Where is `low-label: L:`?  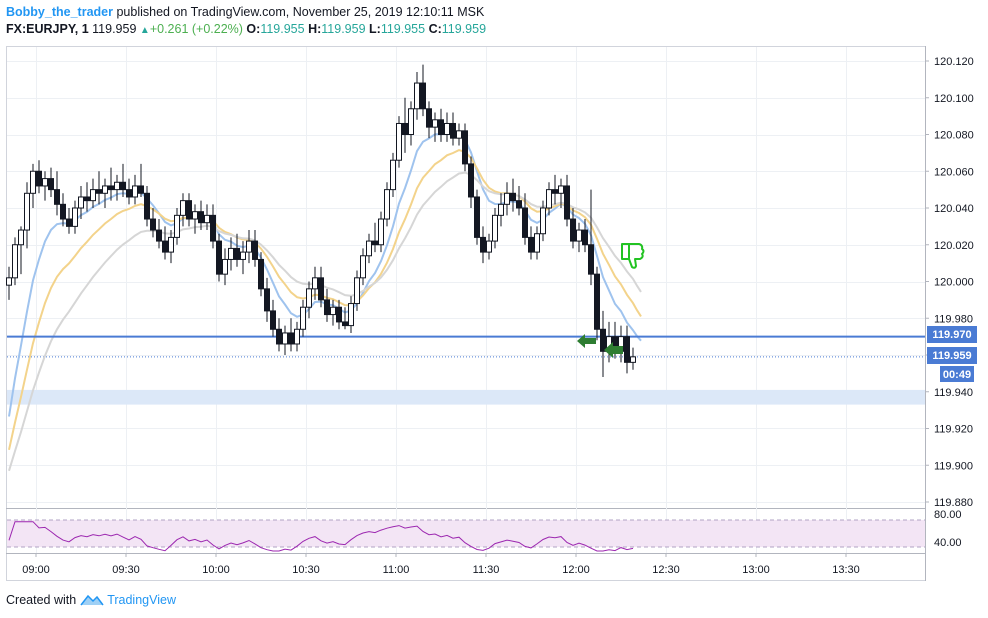 low-label: L: is located at coordinates (375, 29).